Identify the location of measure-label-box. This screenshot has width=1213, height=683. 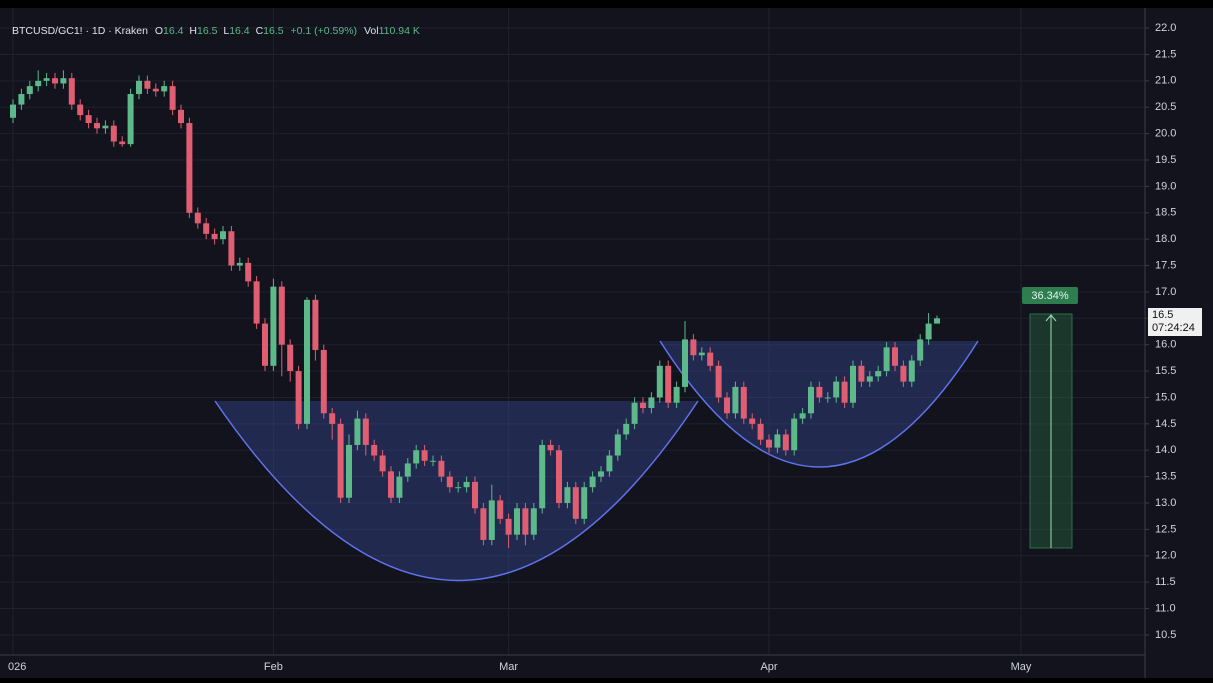
(1050, 295).